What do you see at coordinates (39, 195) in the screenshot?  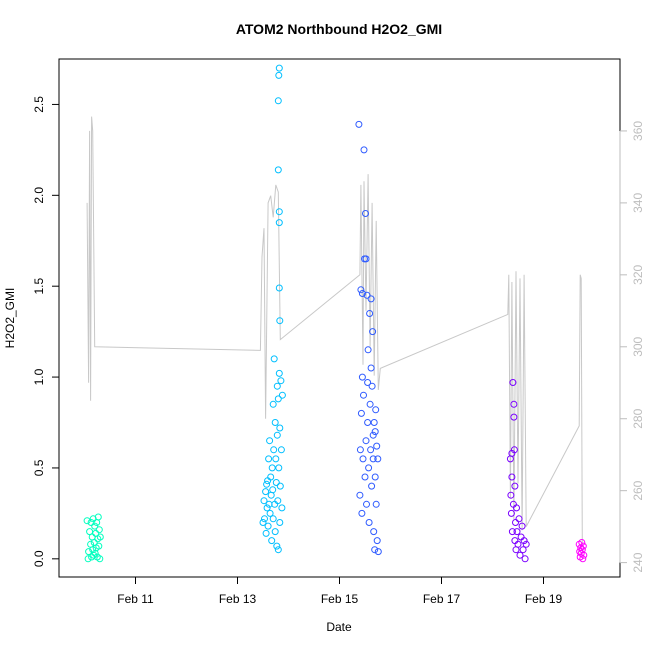 I see `y-tick-label: 2.0` at bounding box center [39, 195].